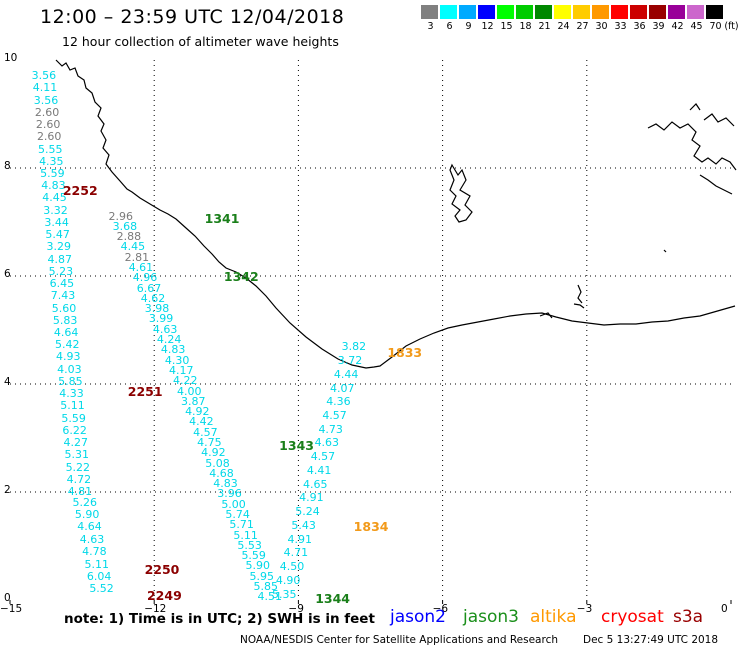 This screenshot has width=740, height=650. What do you see at coordinates (658, 26) in the screenshot?
I see `scale-label: 39` at bounding box center [658, 26].